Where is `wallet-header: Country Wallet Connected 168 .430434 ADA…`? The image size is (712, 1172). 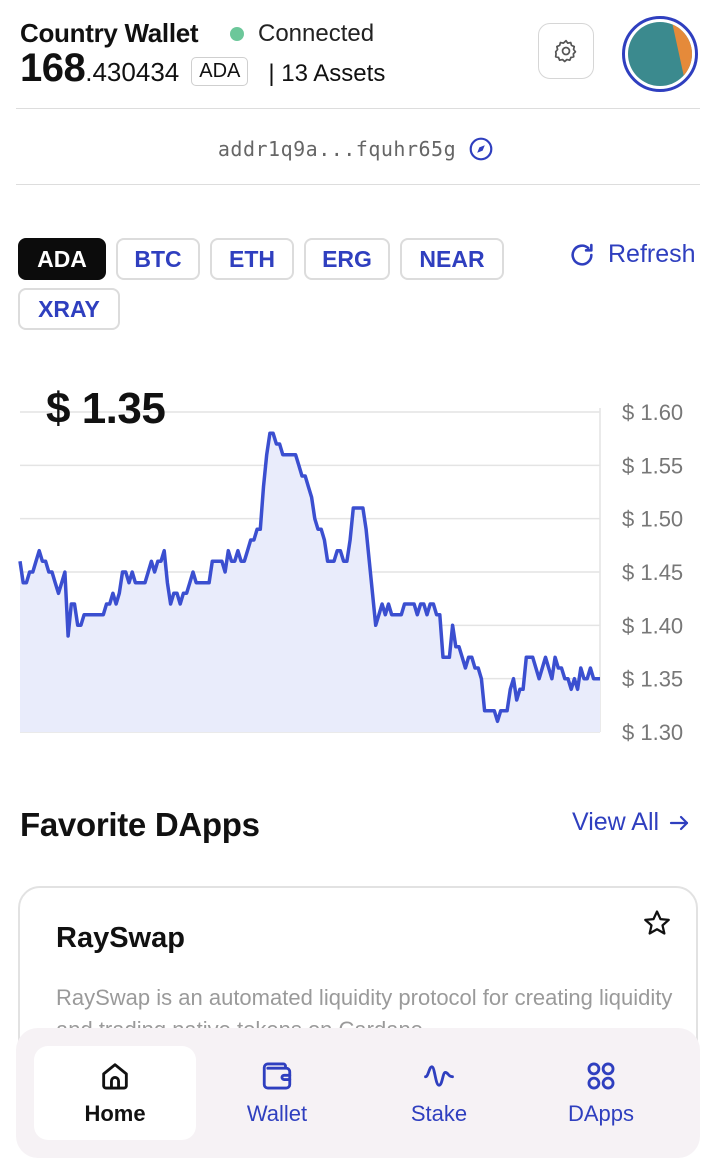 wallet-header: Country Wallet Connected 168 .430434 ADA… is located at coordinates (360, 56).